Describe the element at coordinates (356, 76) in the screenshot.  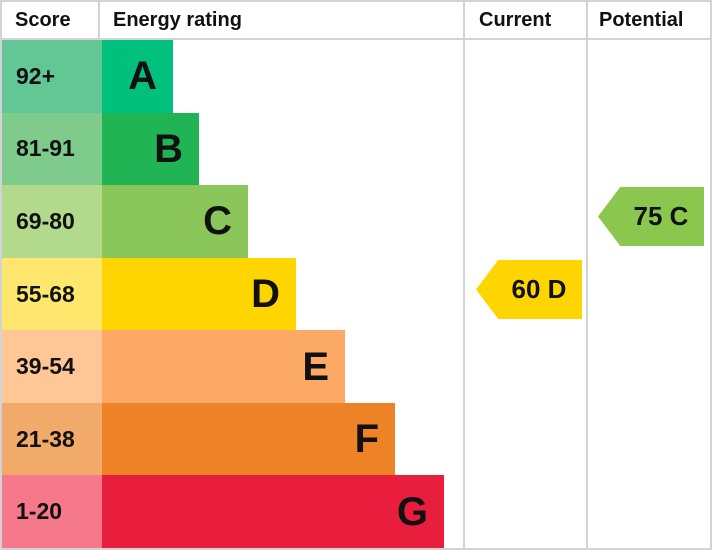
I see `band-row-a: 92+ A` at that location.